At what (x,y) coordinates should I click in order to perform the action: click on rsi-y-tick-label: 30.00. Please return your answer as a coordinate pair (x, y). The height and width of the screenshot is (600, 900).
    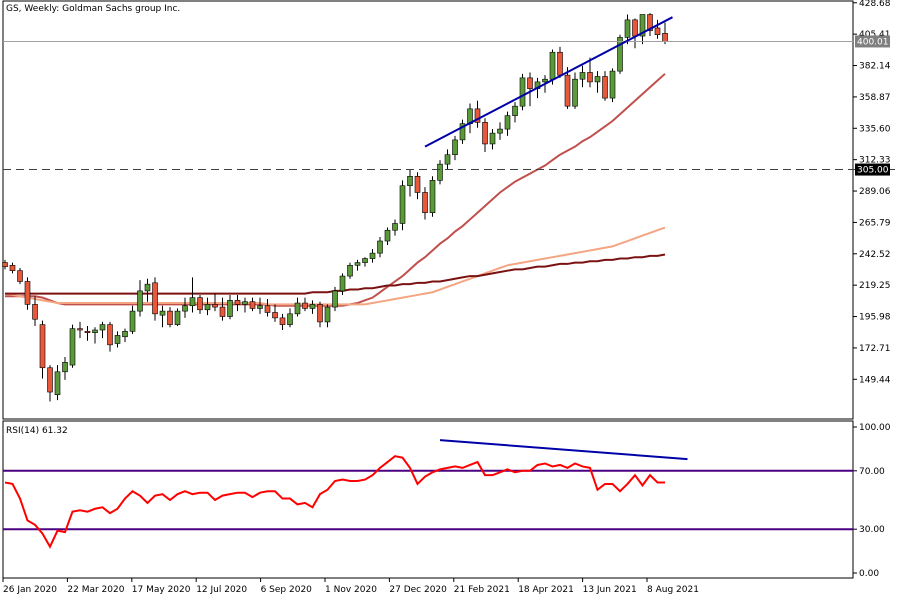
    Looking at the image, I should click on (872, 530).